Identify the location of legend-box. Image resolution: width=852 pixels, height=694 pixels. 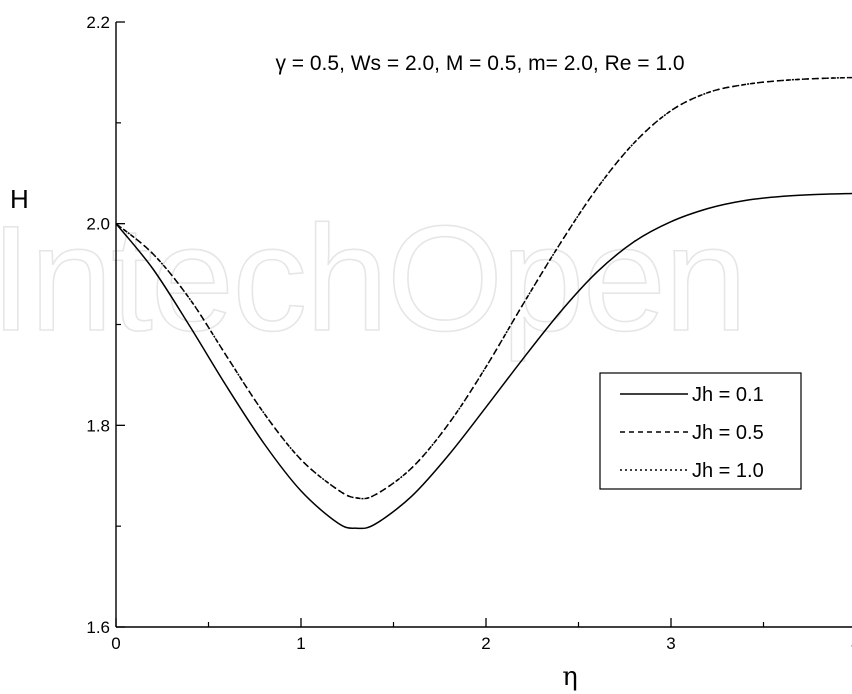
(700, 431).